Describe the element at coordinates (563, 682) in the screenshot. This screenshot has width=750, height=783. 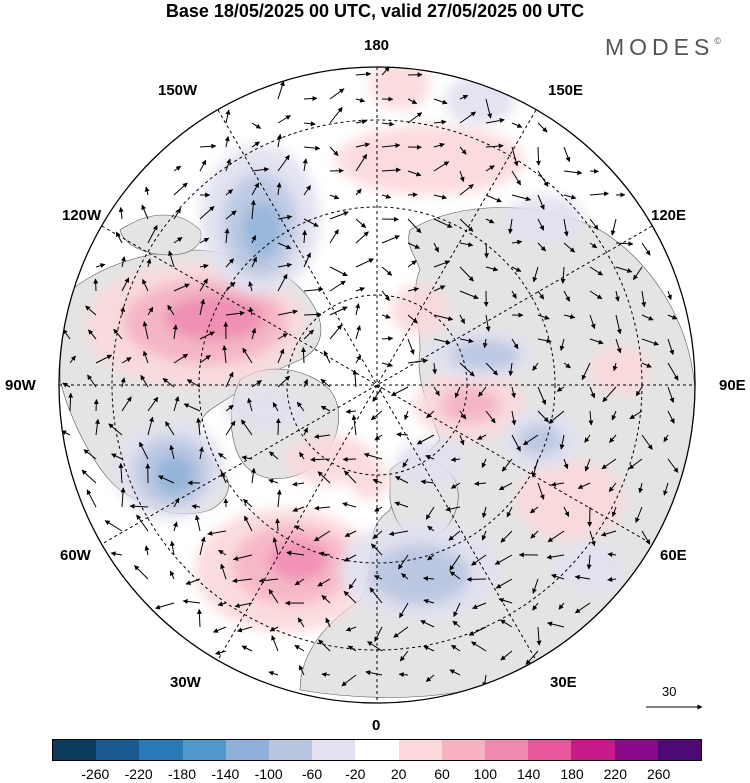
I see `lon-label-30e: 30E` at that location.